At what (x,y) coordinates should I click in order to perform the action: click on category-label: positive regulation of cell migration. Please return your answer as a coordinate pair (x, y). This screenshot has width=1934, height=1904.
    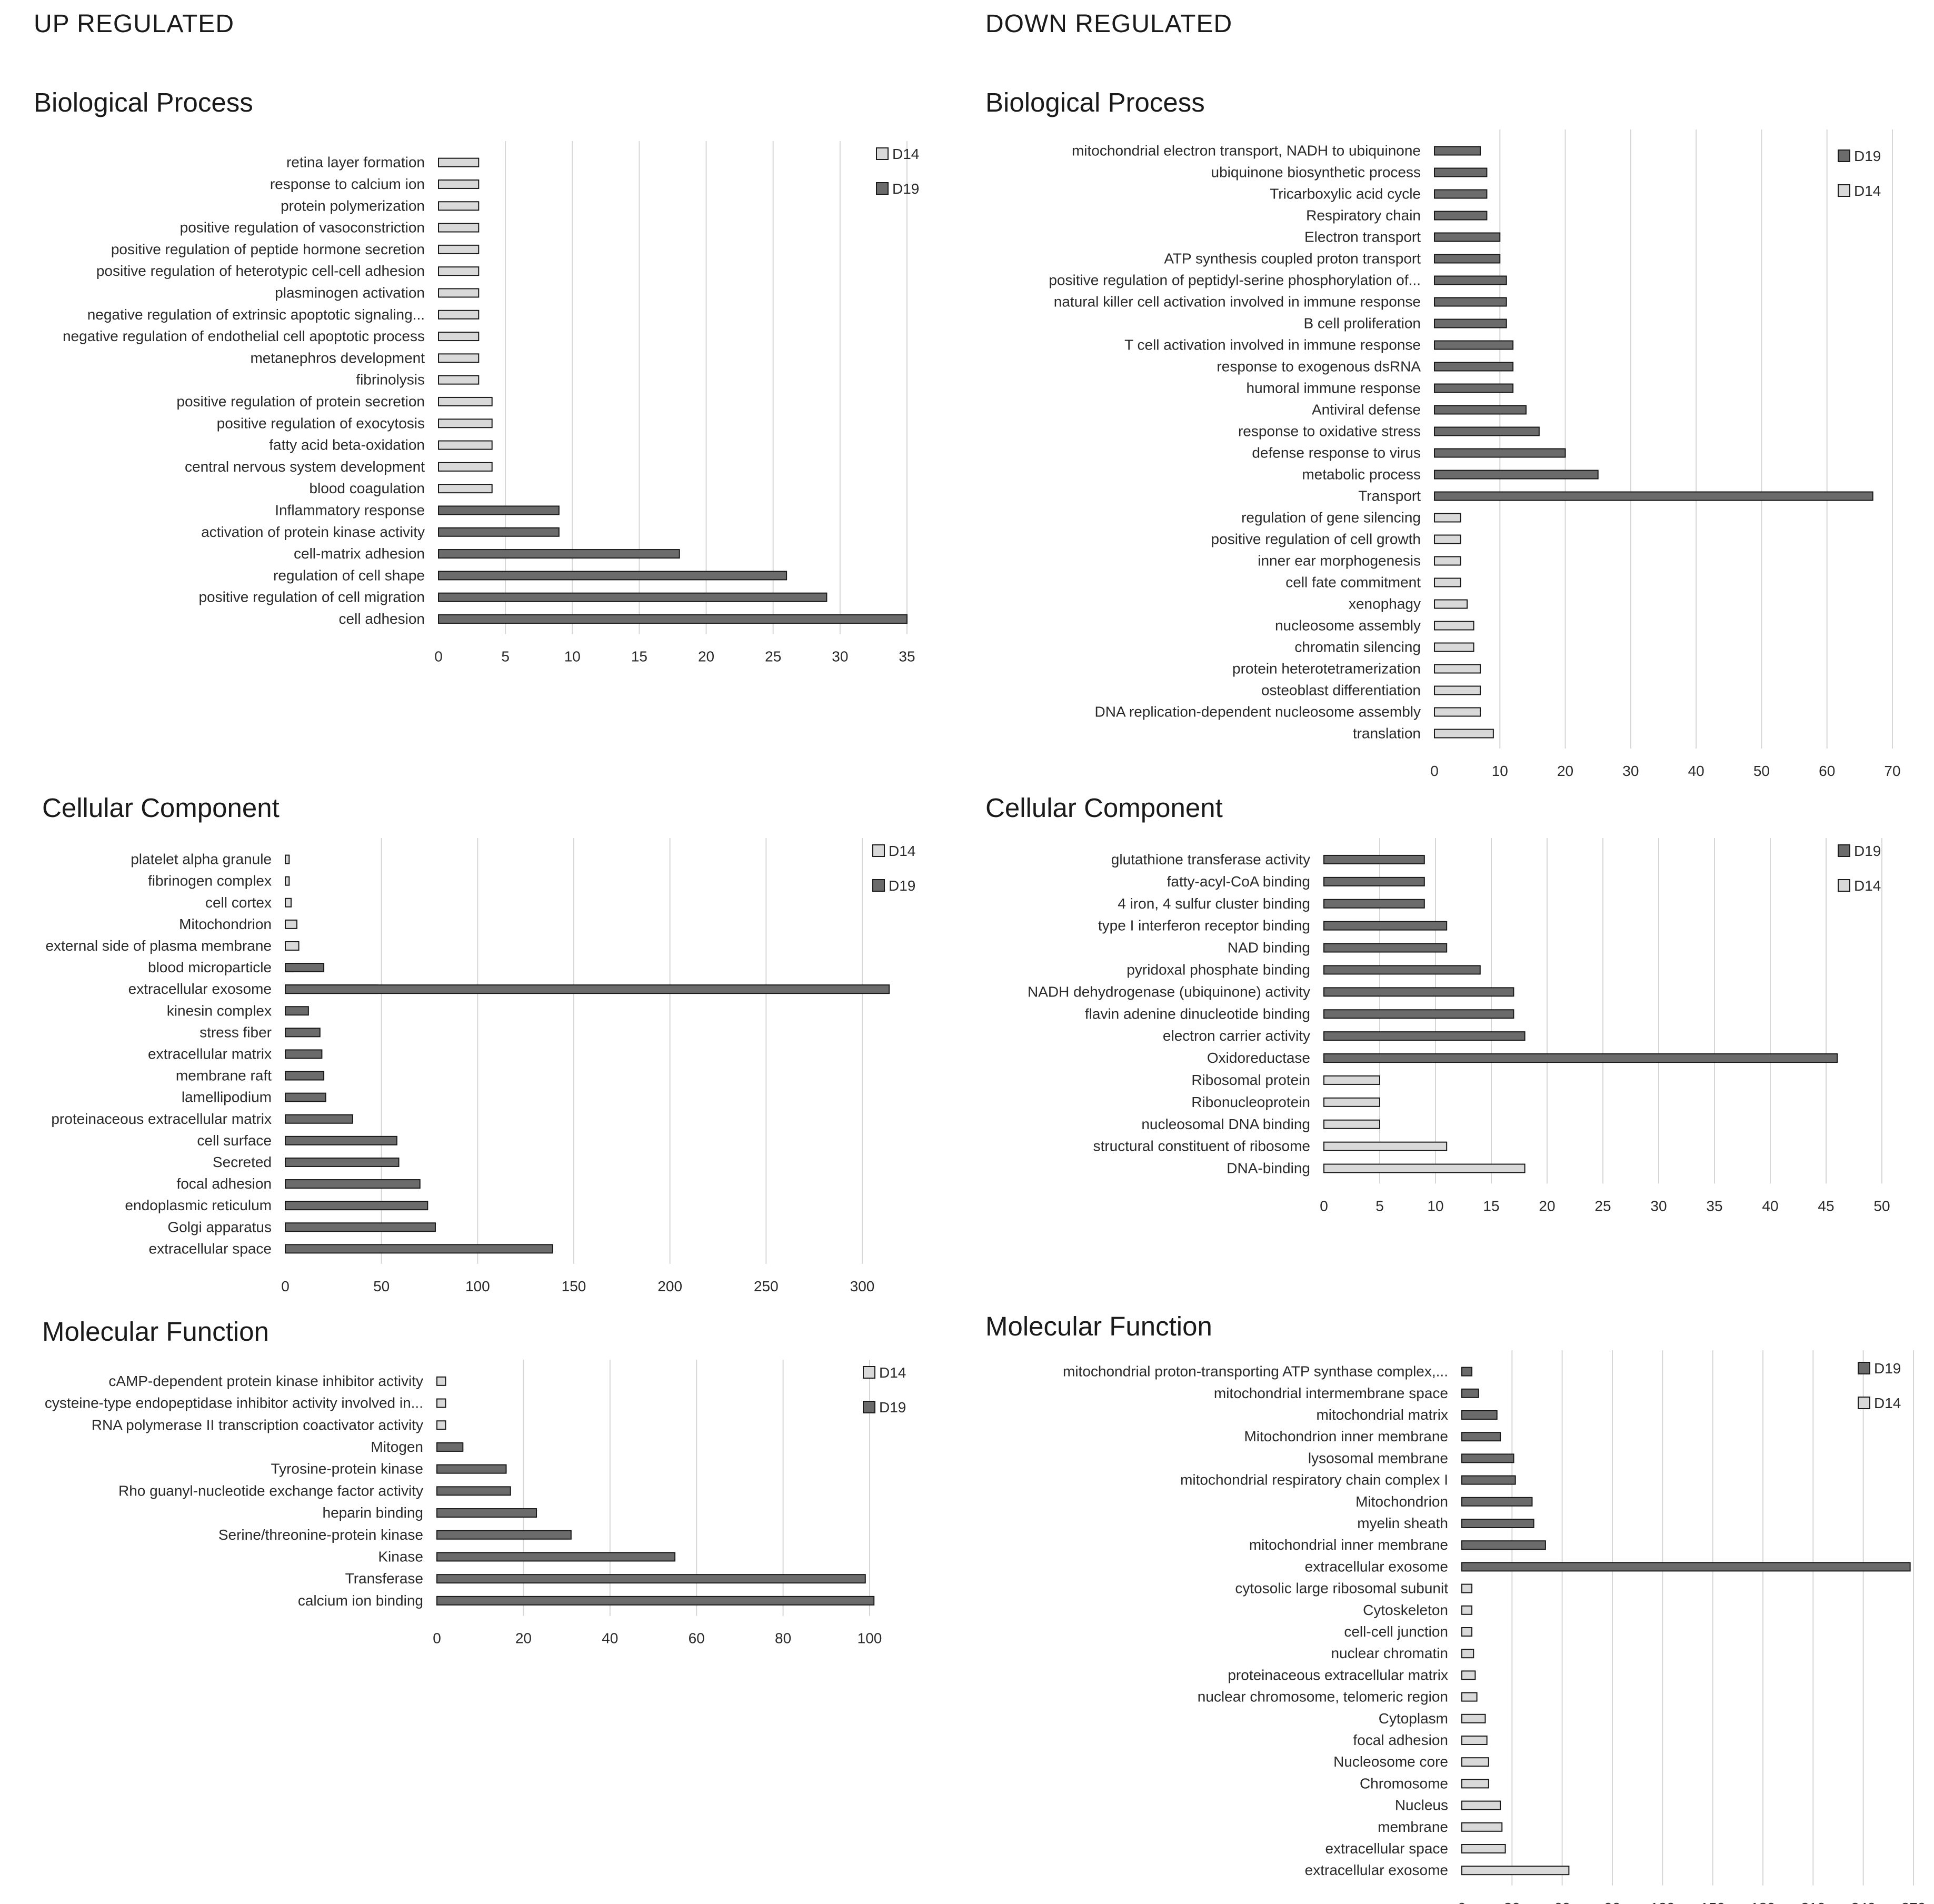
    Looking at the image, I should click on (311, 597).